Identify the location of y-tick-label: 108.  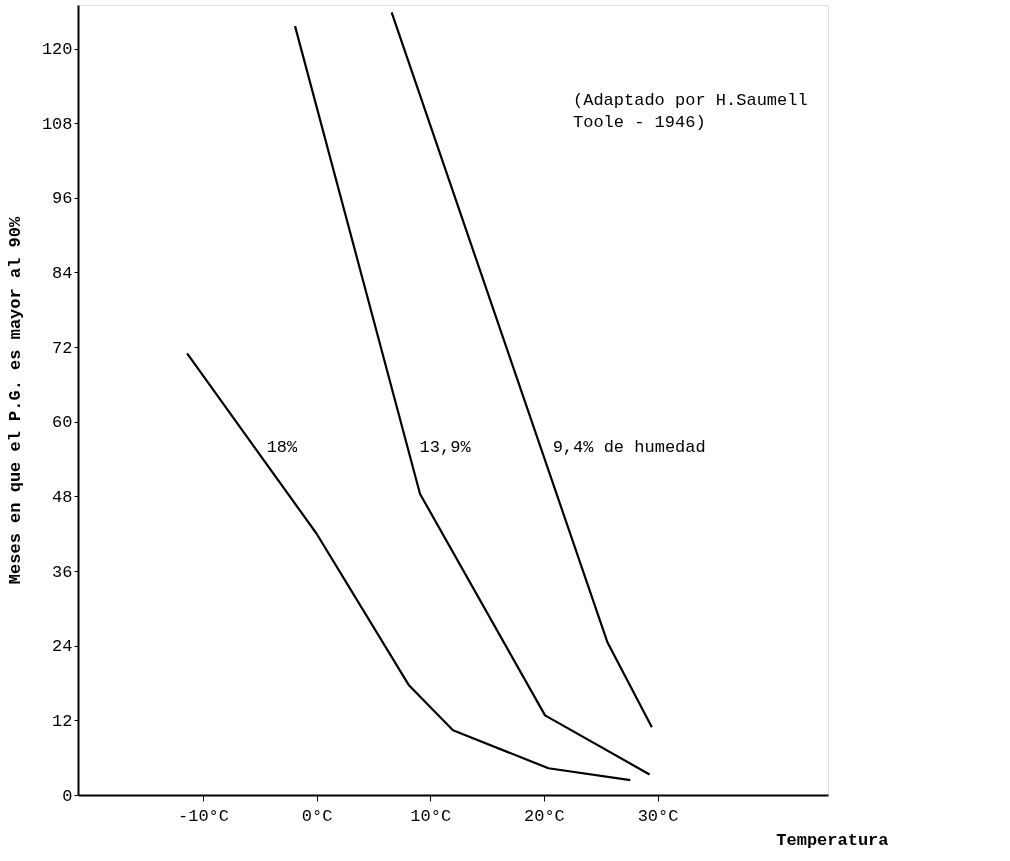
(57, 124).